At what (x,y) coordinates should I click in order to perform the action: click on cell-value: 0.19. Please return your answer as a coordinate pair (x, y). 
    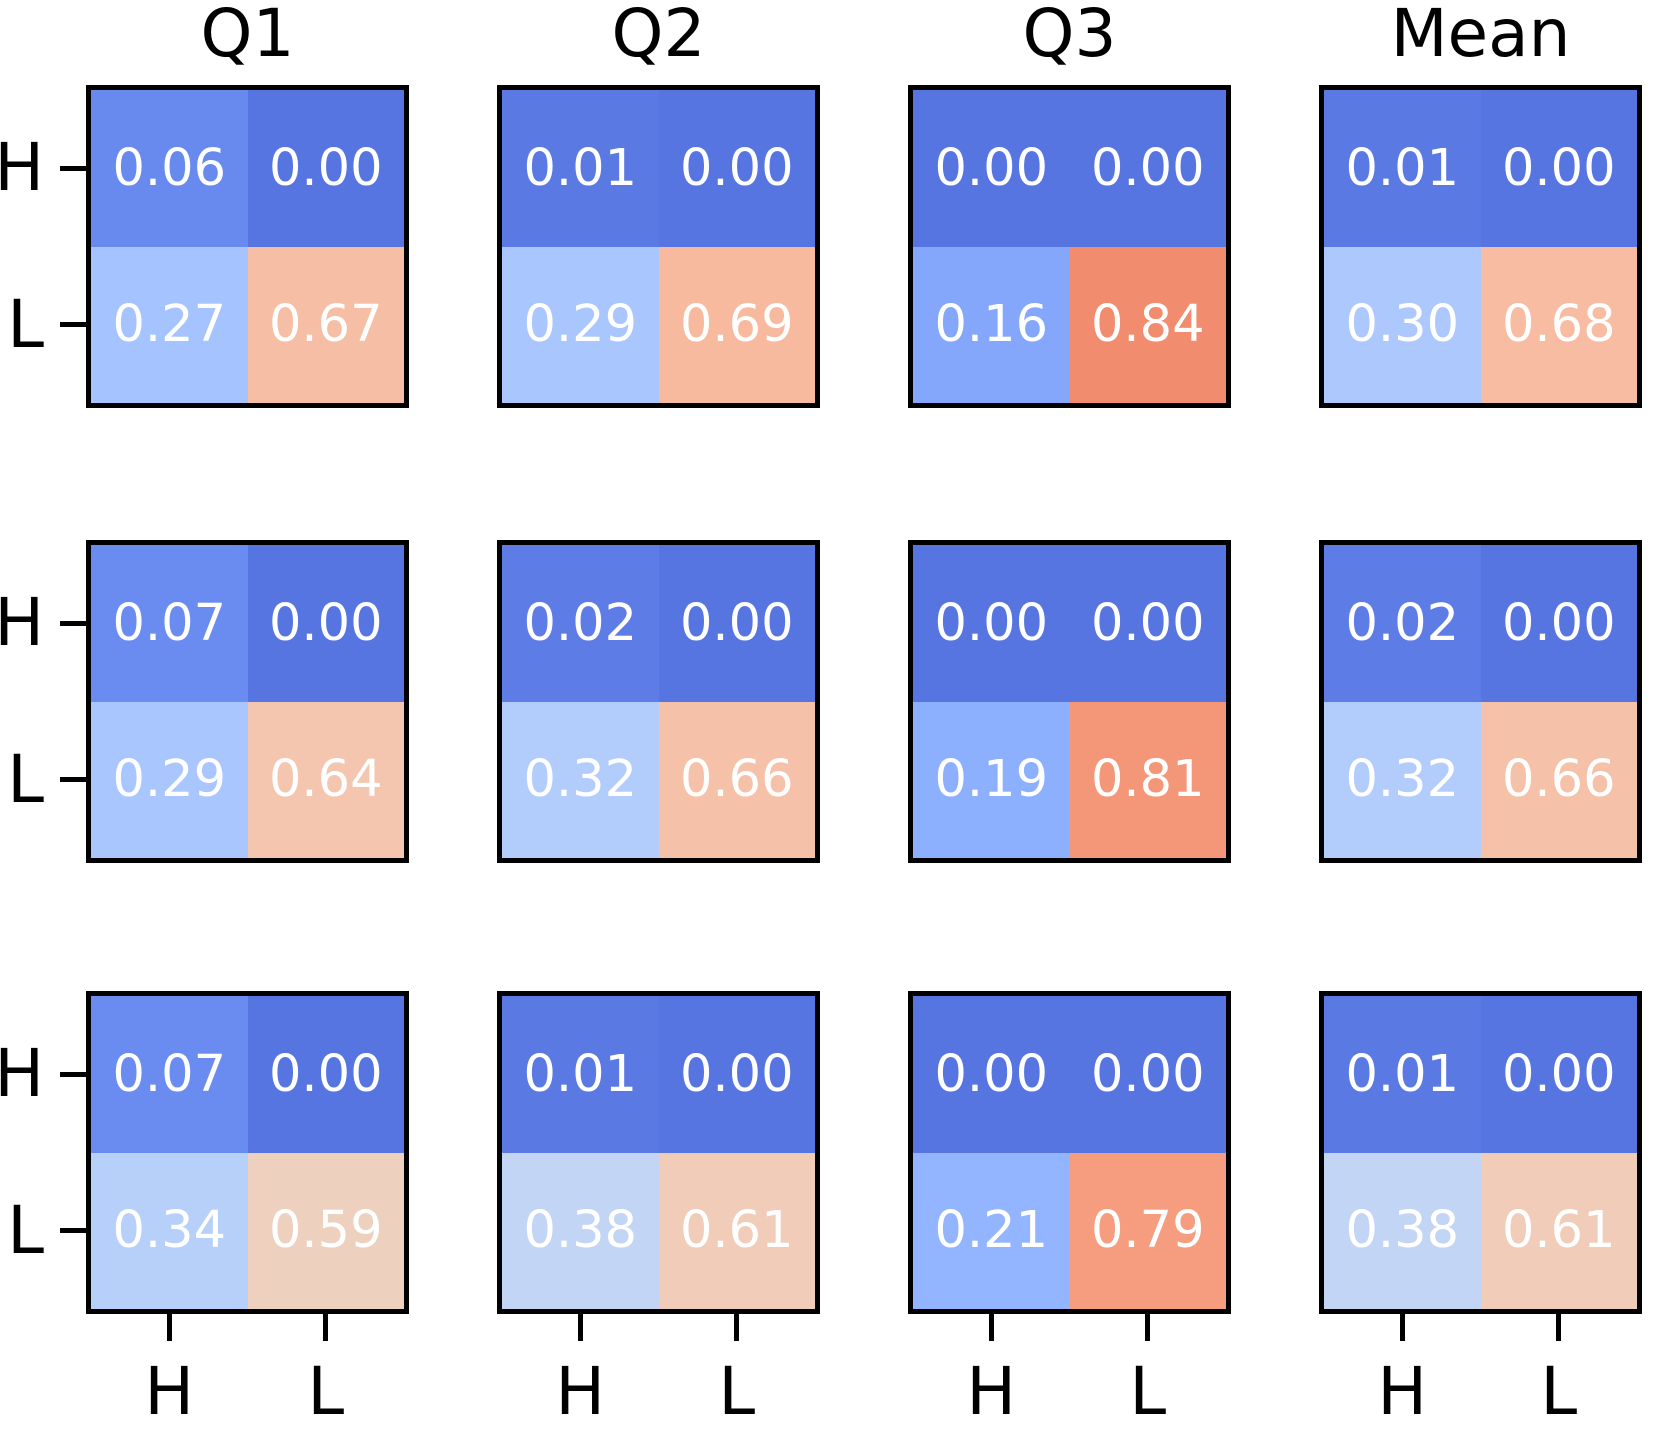
    Looking at the image, I should click on (991, 780).